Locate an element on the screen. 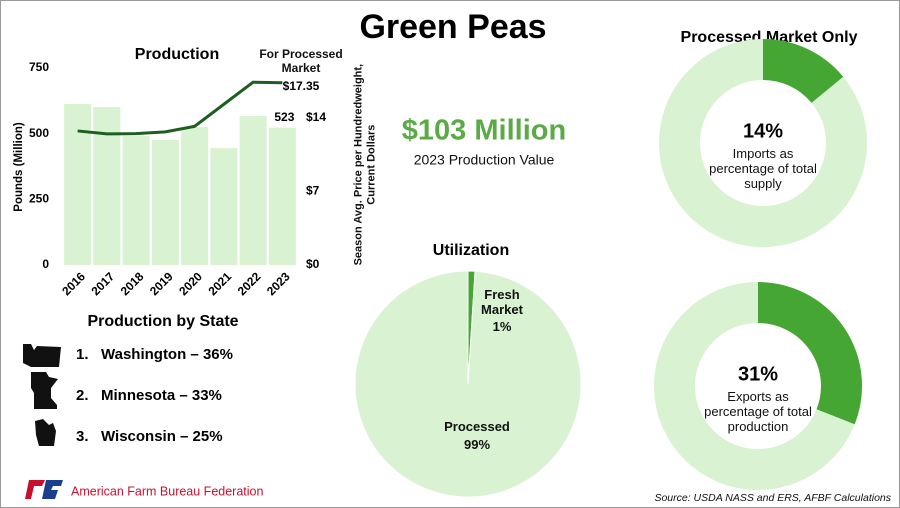 Image resolution: width=900 pixels, height=508 pixels. washington-icon is located at coordinates (42, 355).